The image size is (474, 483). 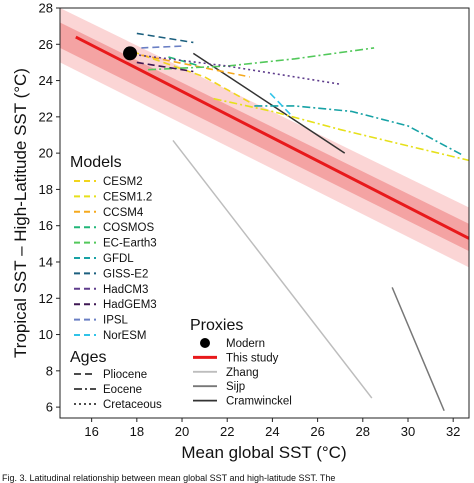 I want to click on legend-label-gfdl: GFDL, so click(x=118, y=259).